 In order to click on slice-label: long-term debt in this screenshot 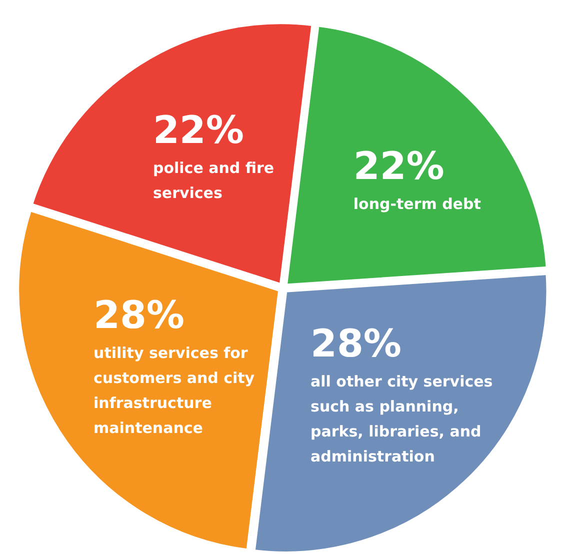, I will do `click(417, 204)`.